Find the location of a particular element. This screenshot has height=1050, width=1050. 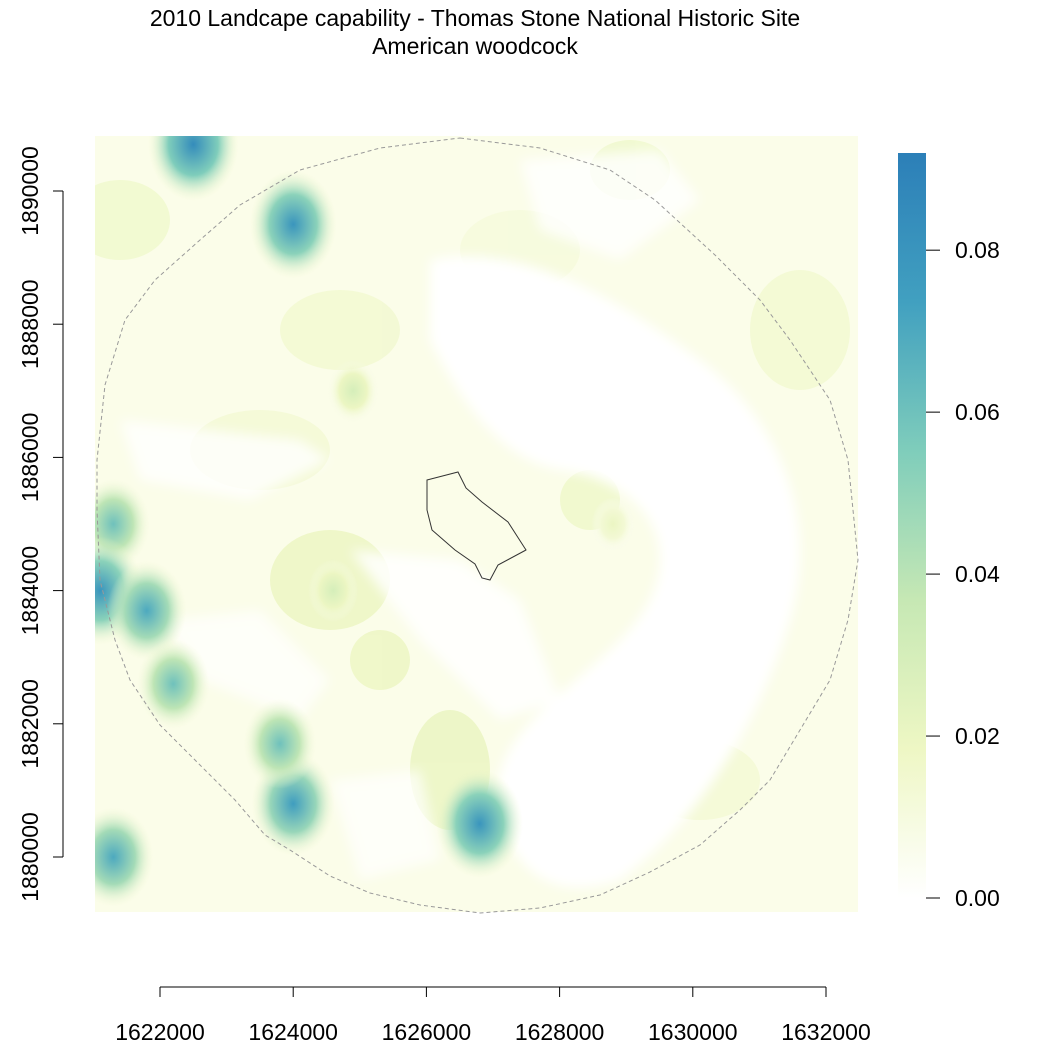

y-tick-label: 1880000 is located at coordinates (30, 857).